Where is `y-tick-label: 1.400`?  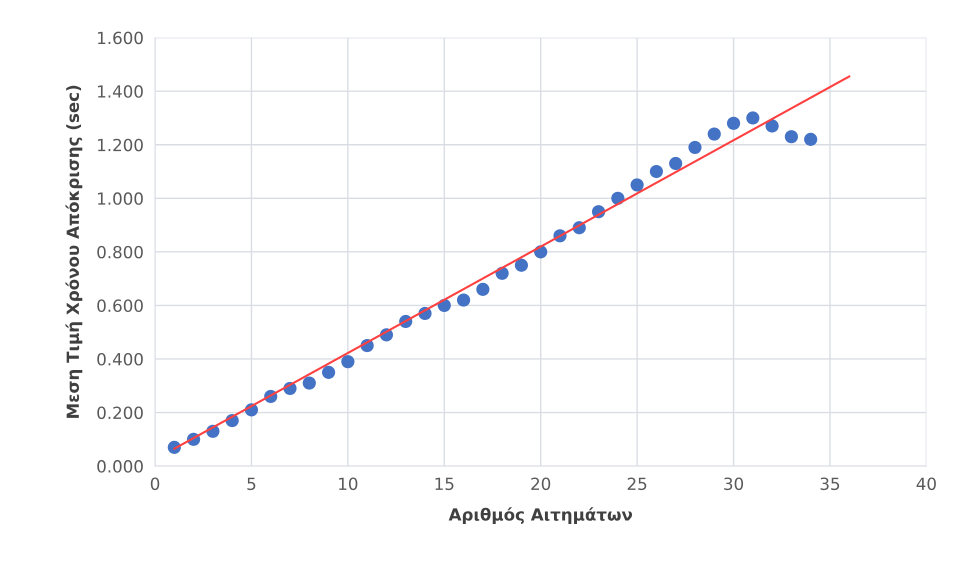 y-tick-label: 1.400 is located at coordinates (120, 91).